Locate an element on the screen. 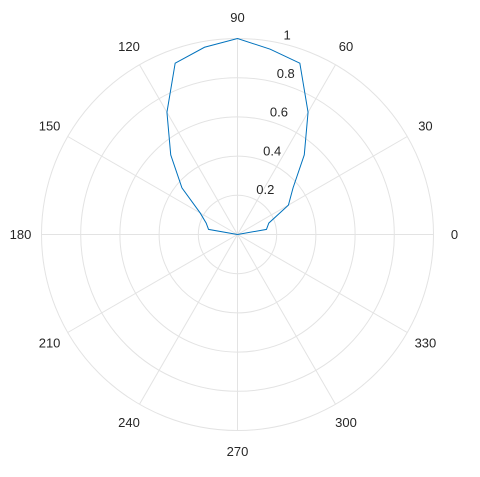  angle-tick-label: 270 is located at coordinates (238, 451).